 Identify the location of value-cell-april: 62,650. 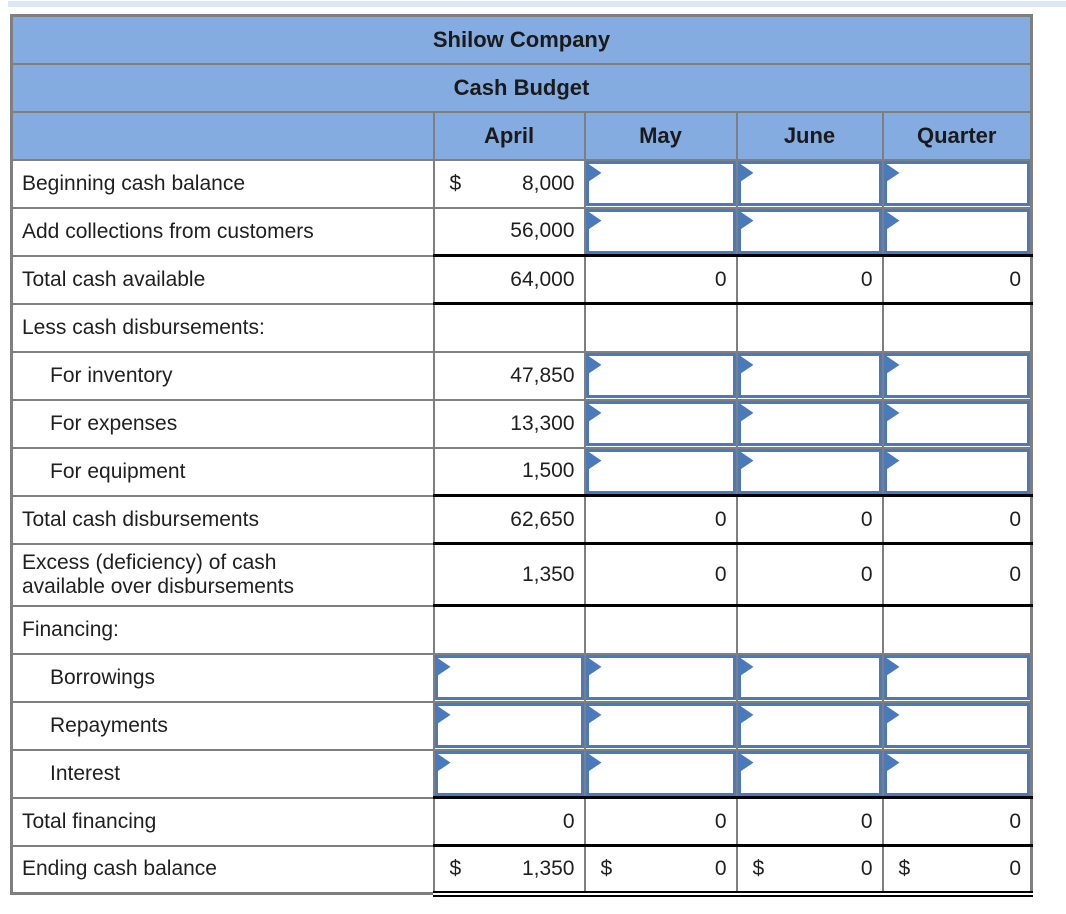
(509, 519).